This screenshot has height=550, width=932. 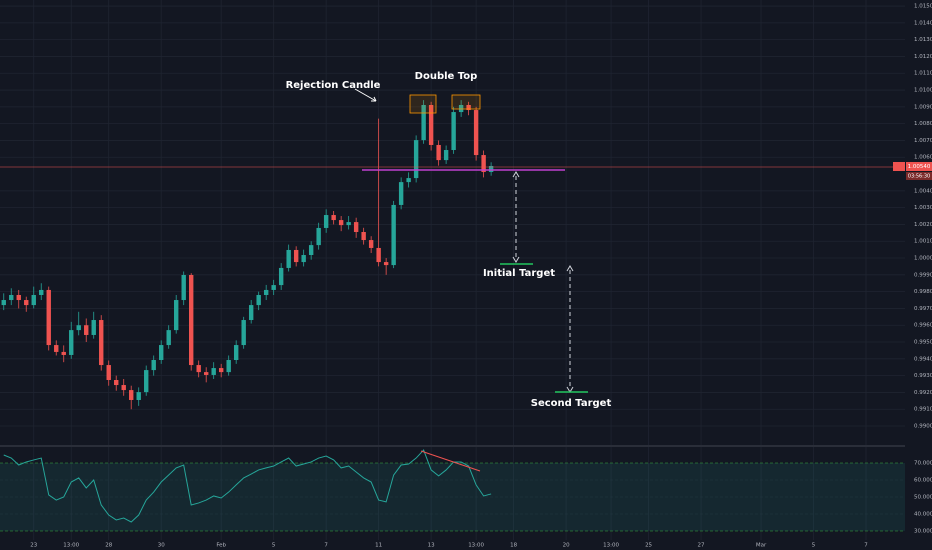 I want to click on rsi-trendline, so click(x=450, y=461).